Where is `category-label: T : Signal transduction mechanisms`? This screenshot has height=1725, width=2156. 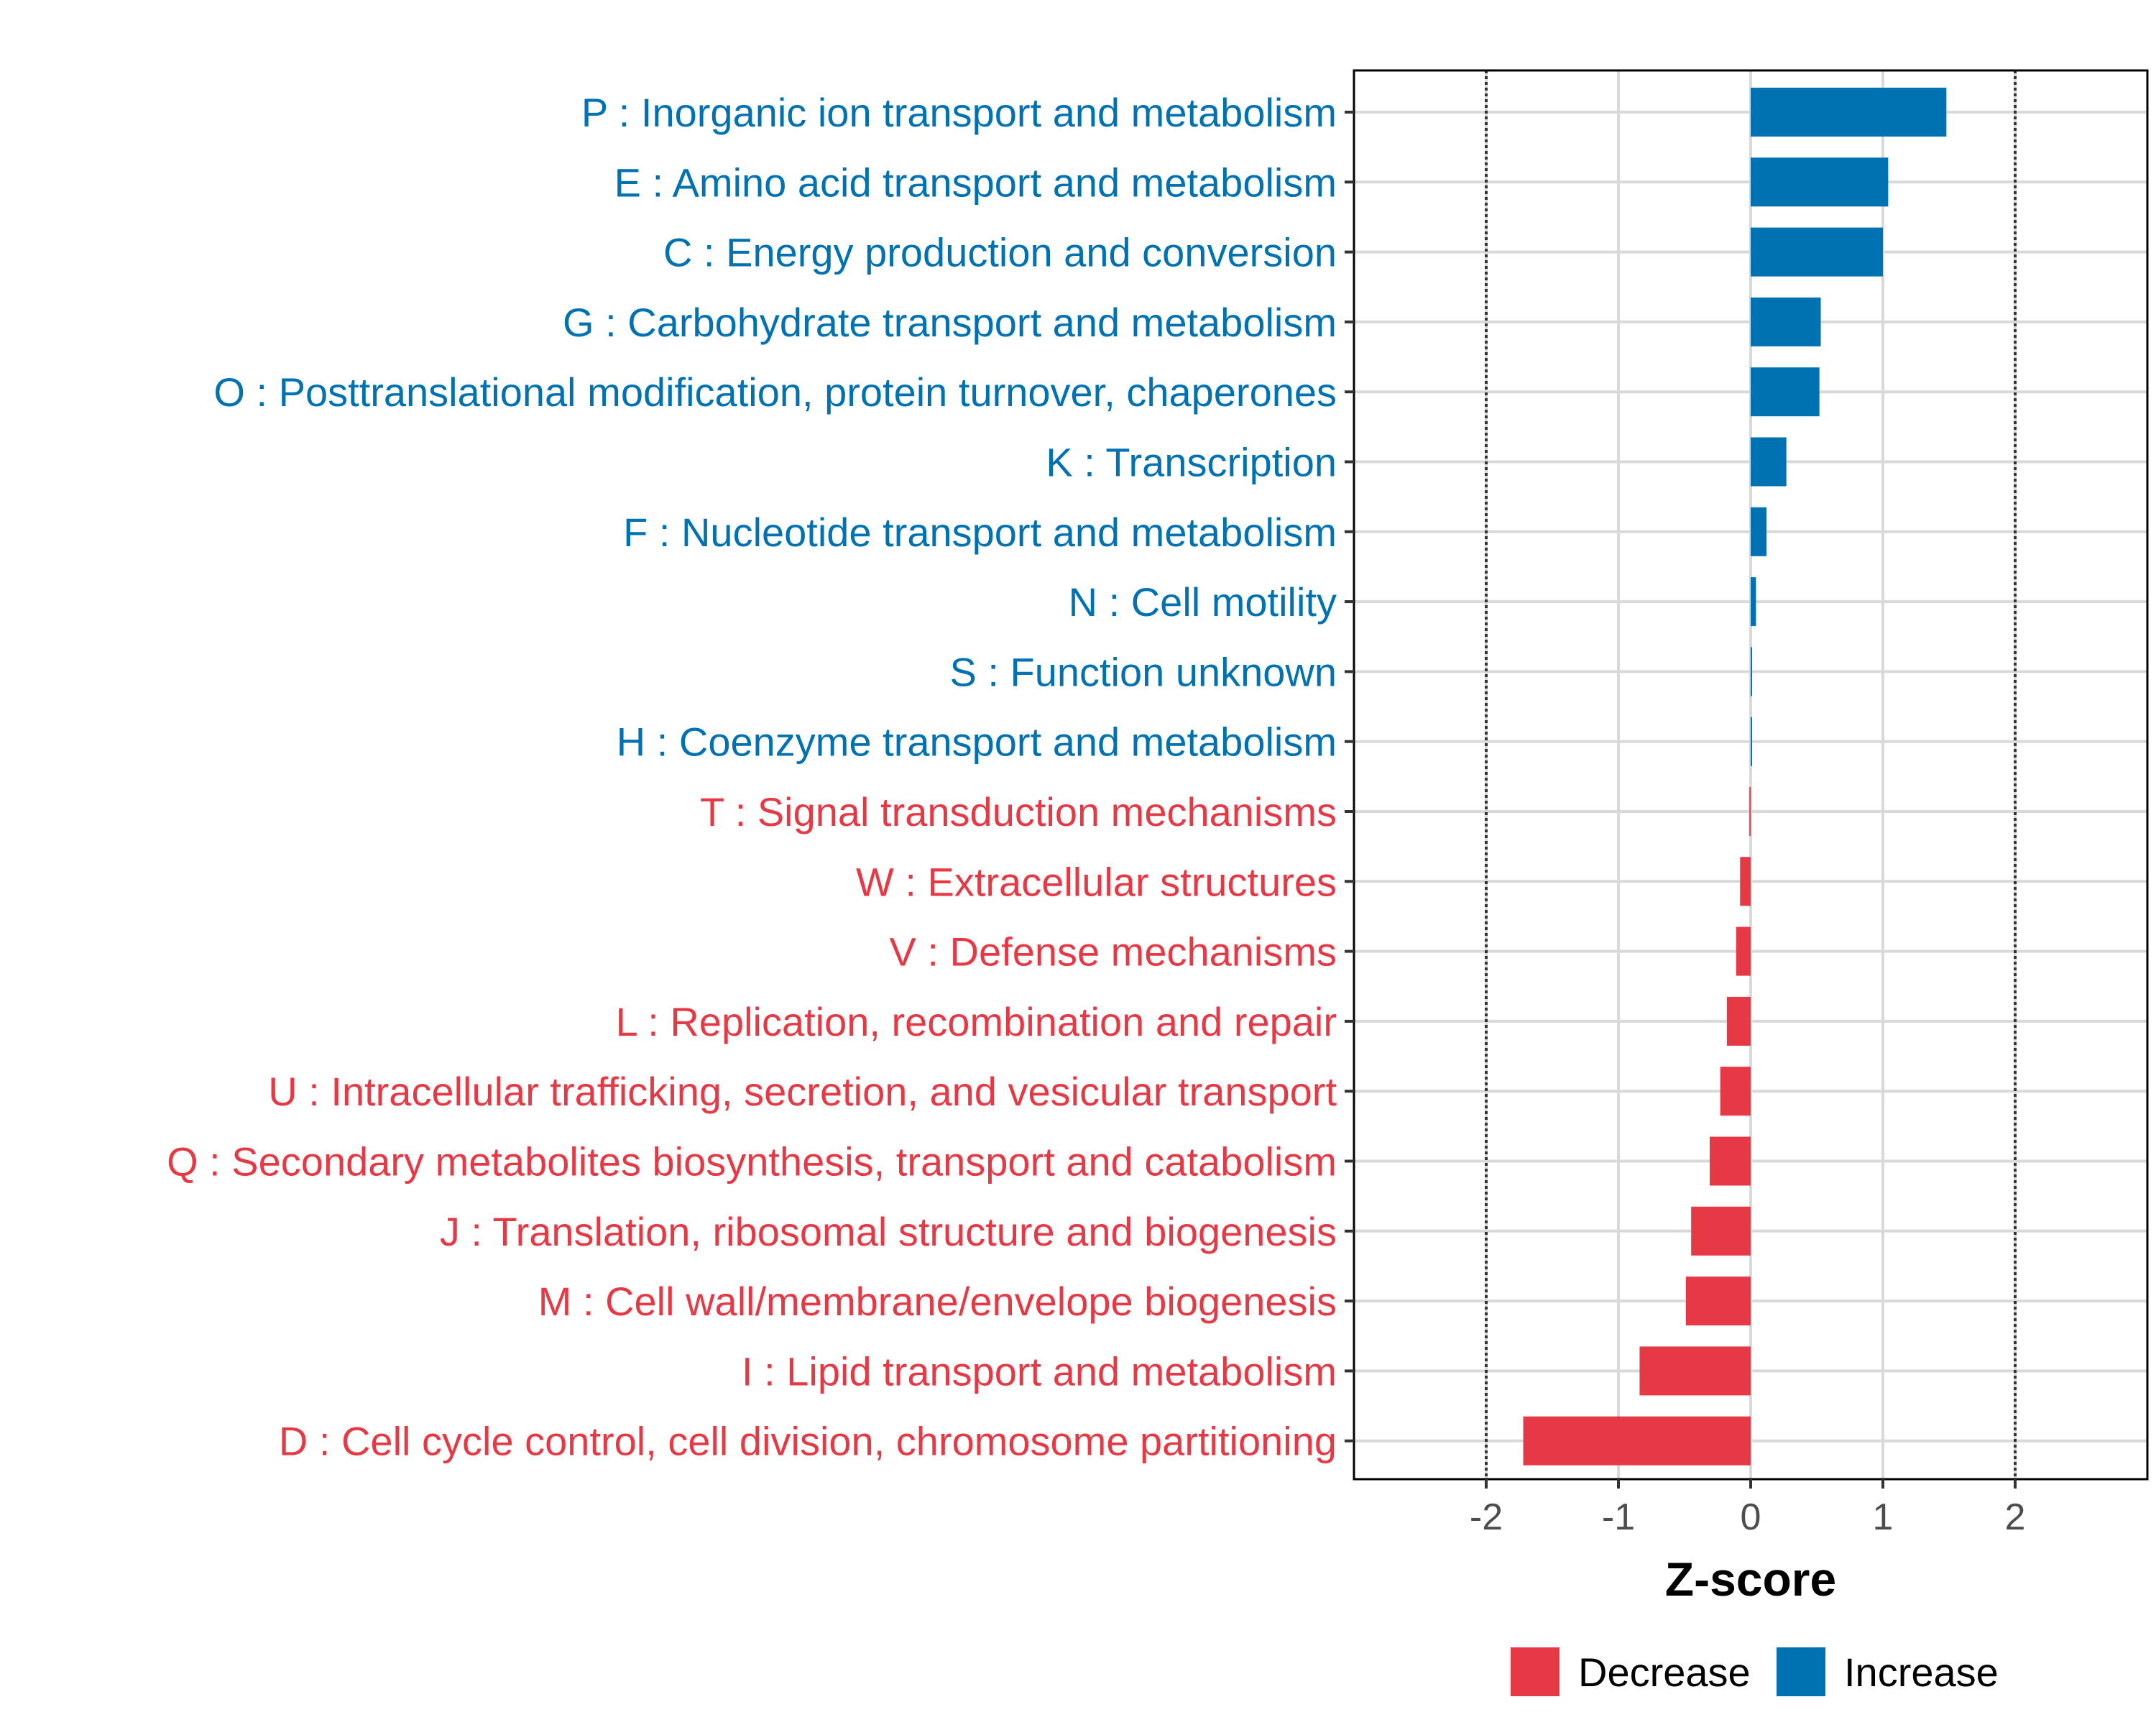 category-label: T : Signal transduction mechanisms is located at coordinates (1018, 811).